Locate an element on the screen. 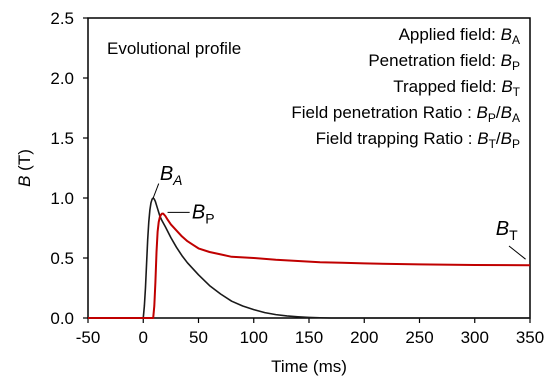  annotation-part: Field penetration Ratio : is located at coordinates (383, 112).